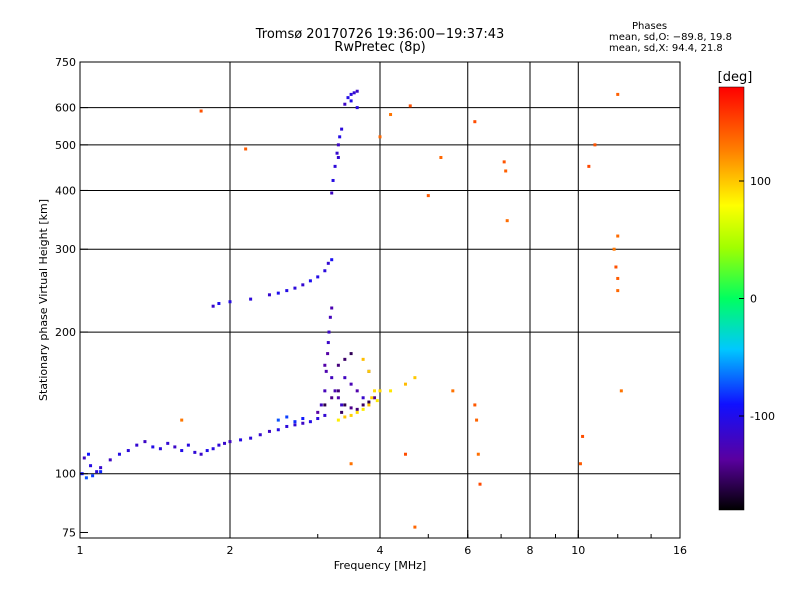  Describe the element at coordinates (380, 47) in the screenshot. I see `chart-subtitle: RwPretec (8p)` at that location.